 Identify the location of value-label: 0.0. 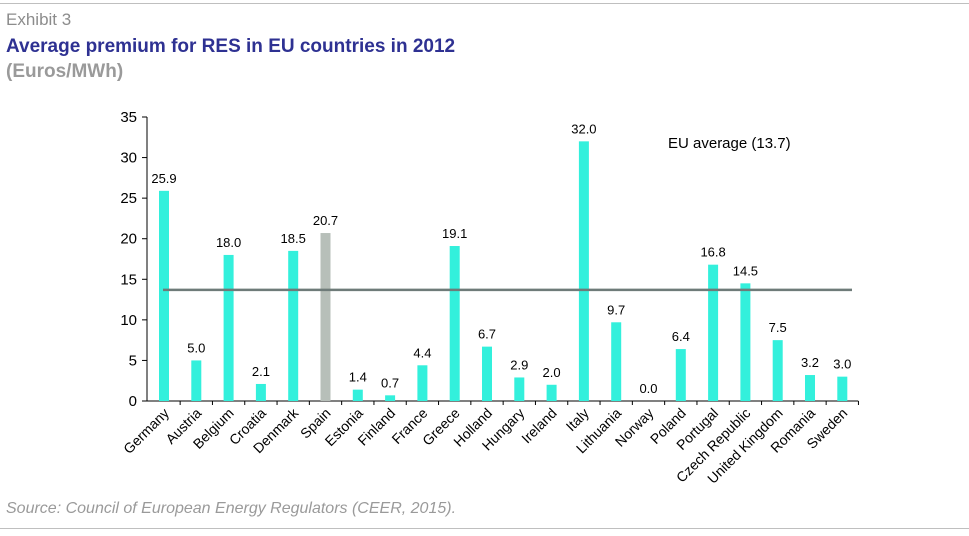
(648, 388).